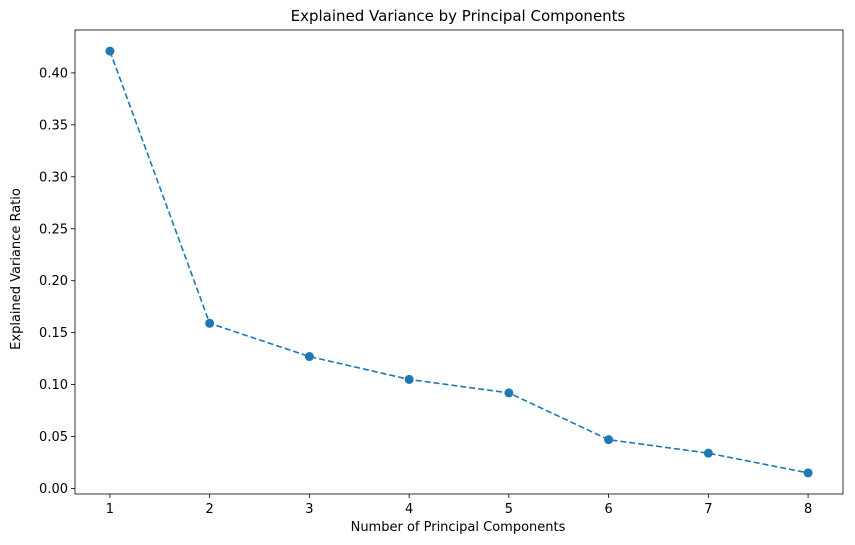 Image resolution: width=855 pixels, height=545 pixels. I want to click on y-axis-title: Explained Variance Ratio, so click(16, 269).